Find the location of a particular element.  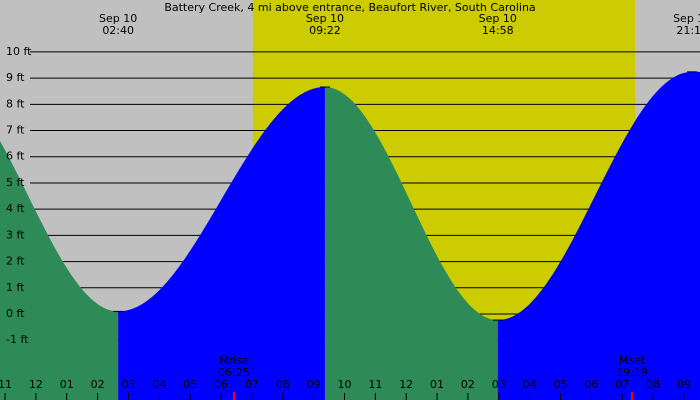

y-tick-label: 3 ft is located at coordinates (15, 234).